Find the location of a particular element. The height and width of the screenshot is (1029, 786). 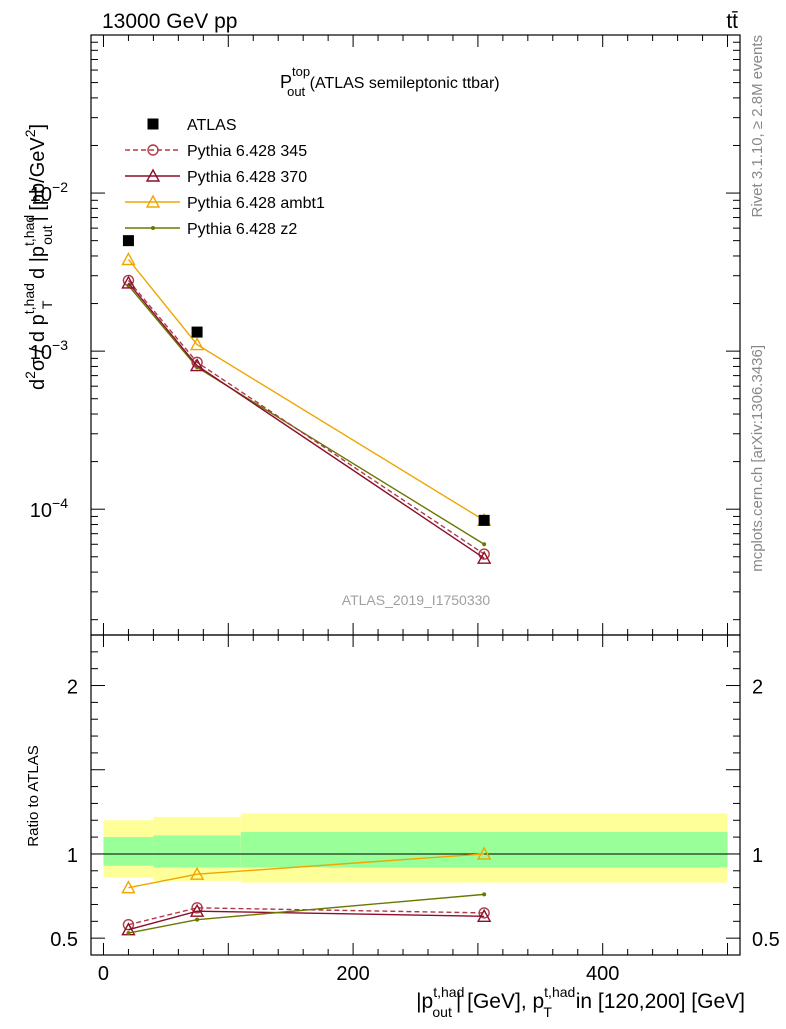

legend-label: Pythia 6.428 345 is located at coordinates (247, 151).